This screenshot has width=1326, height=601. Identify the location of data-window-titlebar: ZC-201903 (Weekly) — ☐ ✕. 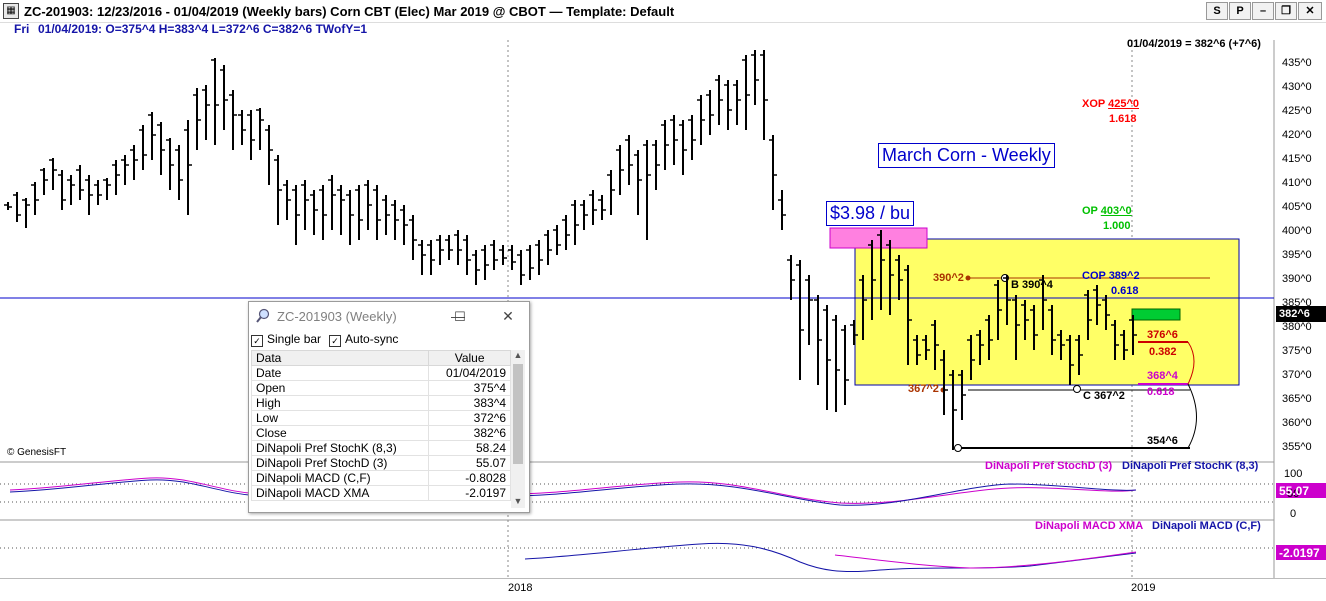
(389, 316).